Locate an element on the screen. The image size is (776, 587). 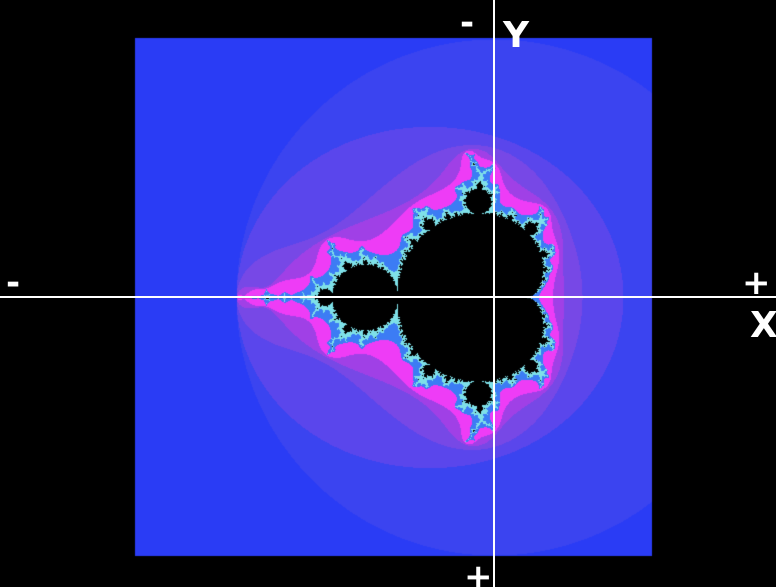
x-axis-negative-sign: - is located at coordinates (13, 283).